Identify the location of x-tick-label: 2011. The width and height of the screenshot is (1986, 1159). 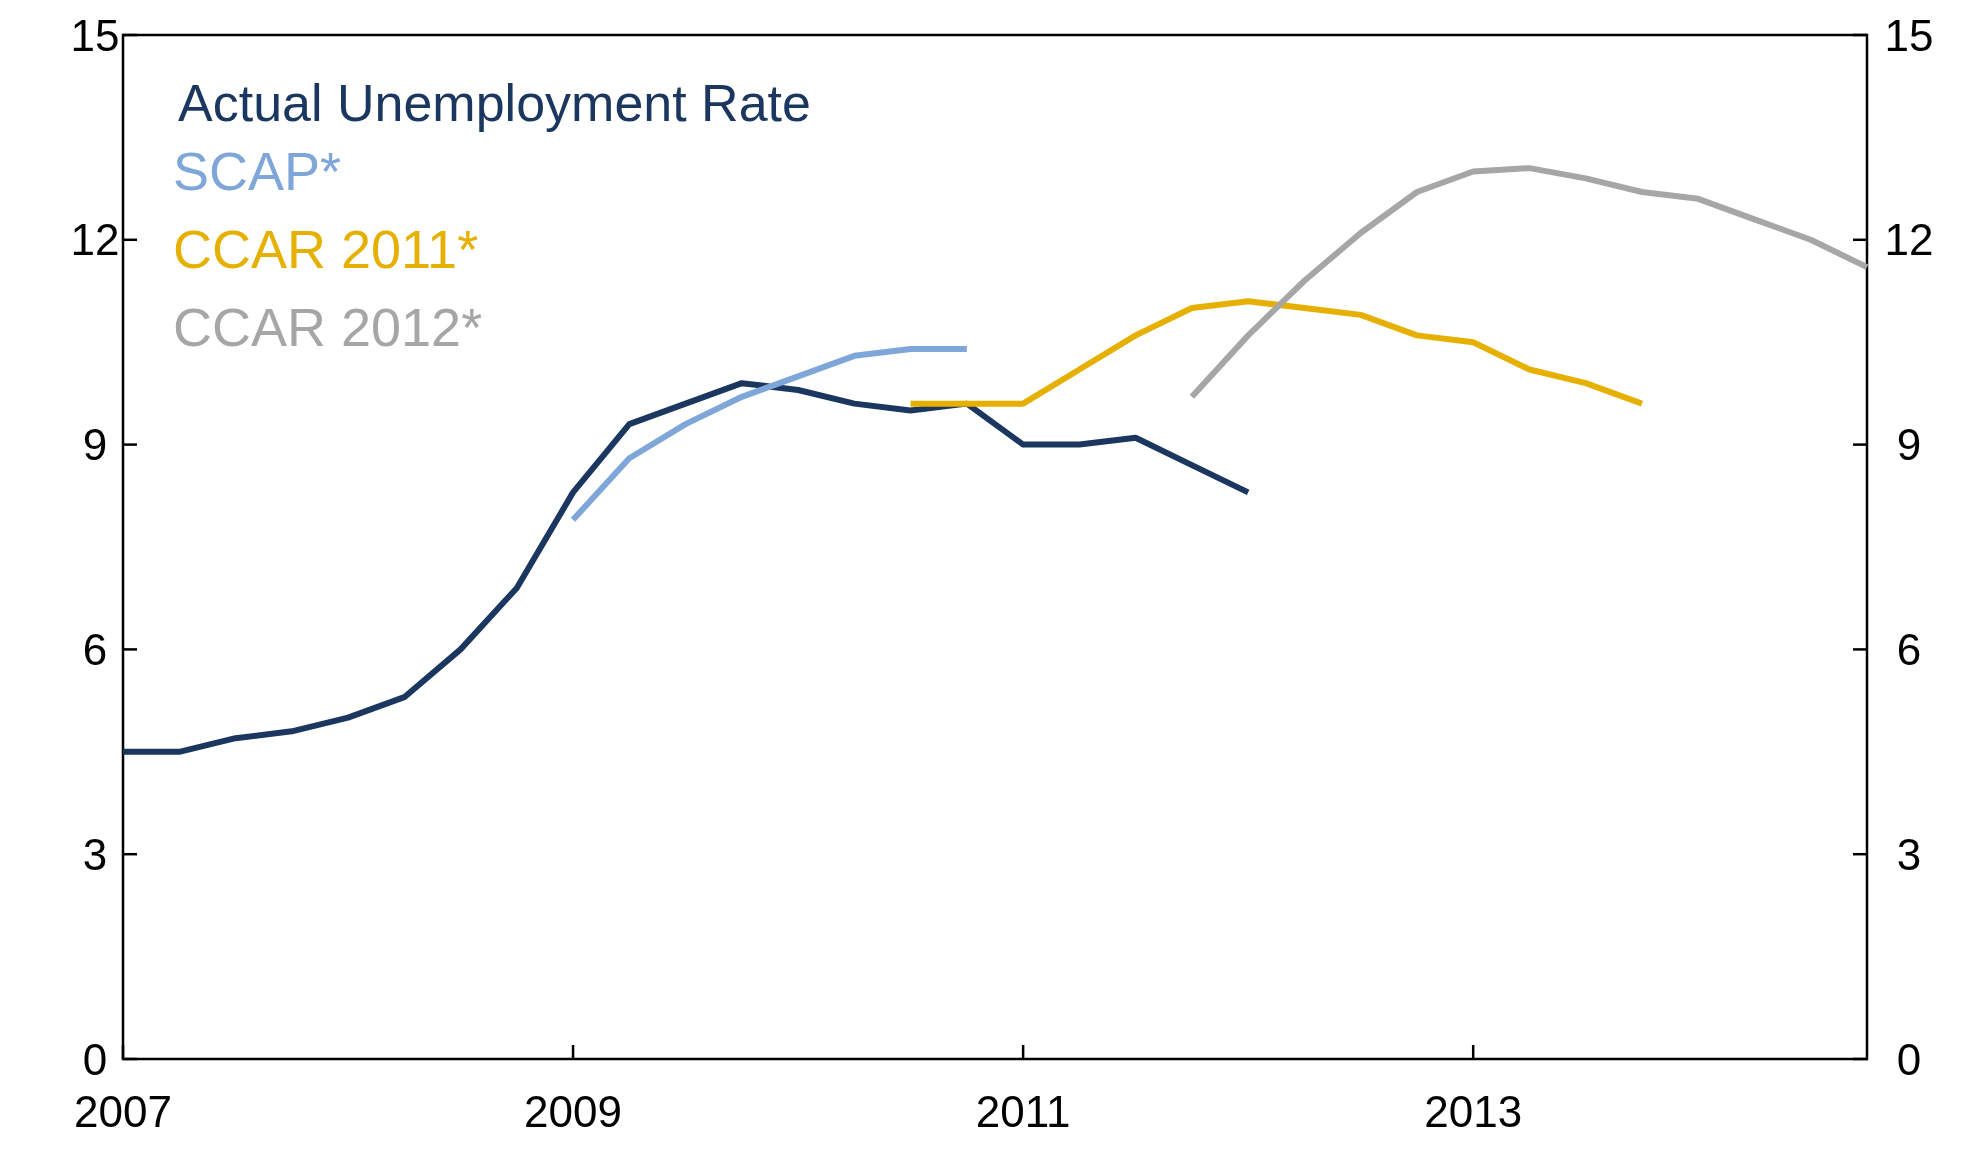
(1023, 1111).